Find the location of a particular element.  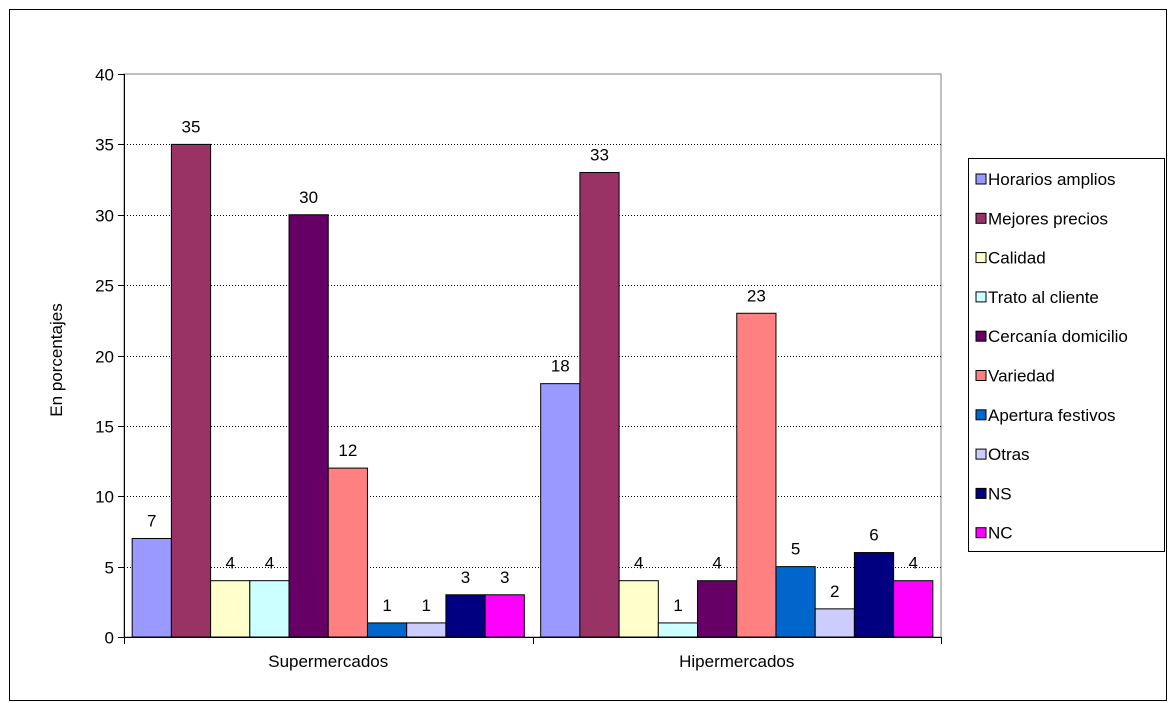

legend-label: Variedad is located at coordinates (1021, 376).